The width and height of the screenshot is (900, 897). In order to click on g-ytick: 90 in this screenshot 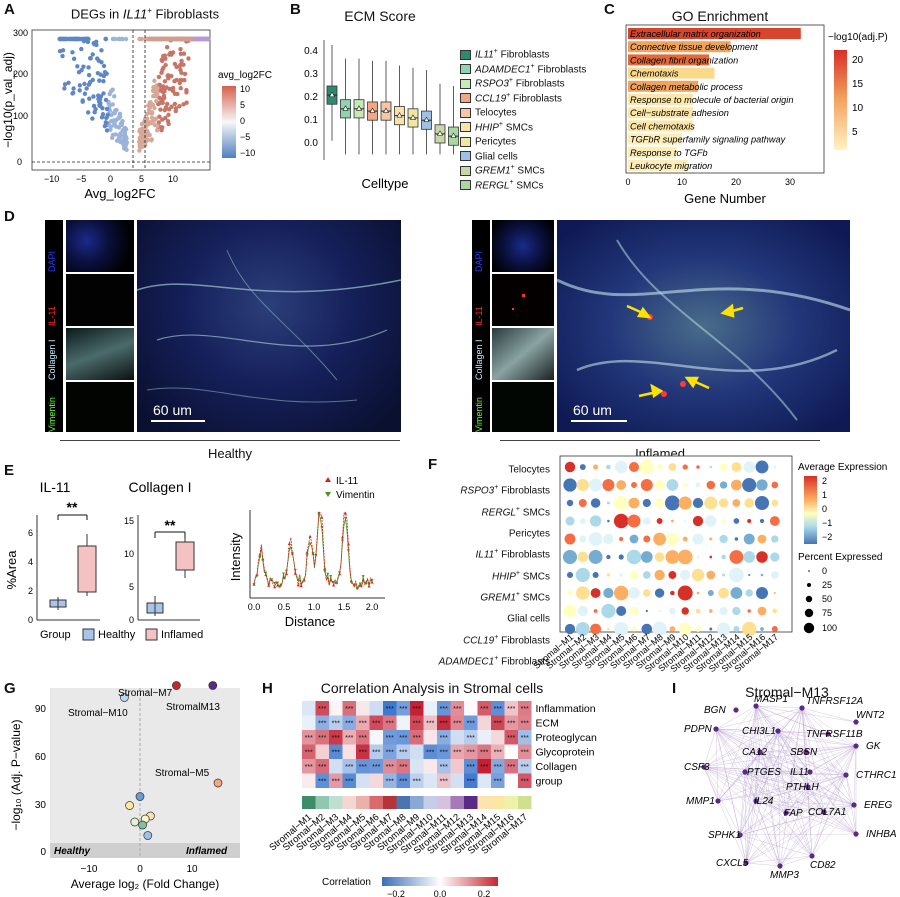, I will do `click(41, 709)`.